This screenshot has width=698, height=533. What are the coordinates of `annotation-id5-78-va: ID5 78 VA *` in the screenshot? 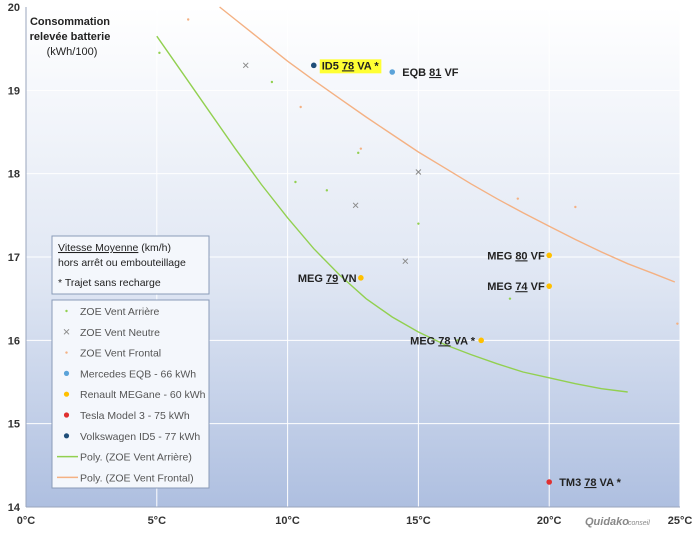 It's located at (350, 66).